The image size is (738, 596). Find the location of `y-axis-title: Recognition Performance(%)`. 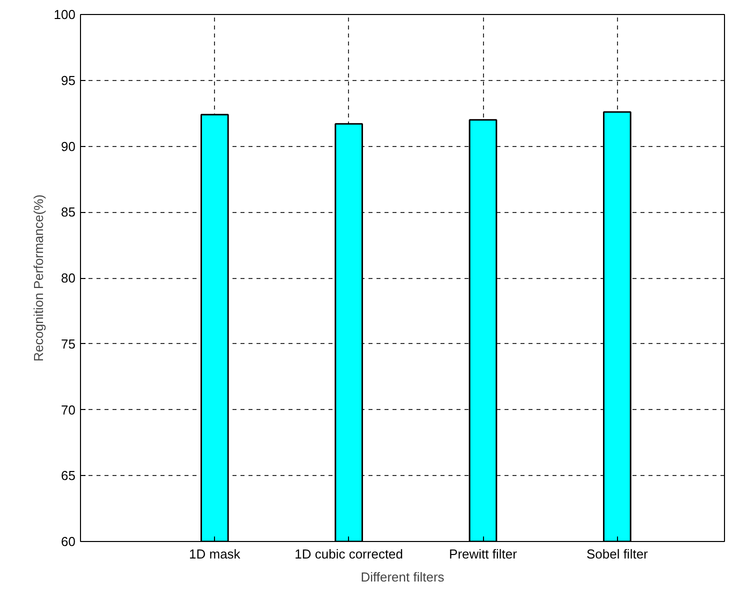

y-axis-title: Recognition Performance(%) is located at coordinates (38, 278).